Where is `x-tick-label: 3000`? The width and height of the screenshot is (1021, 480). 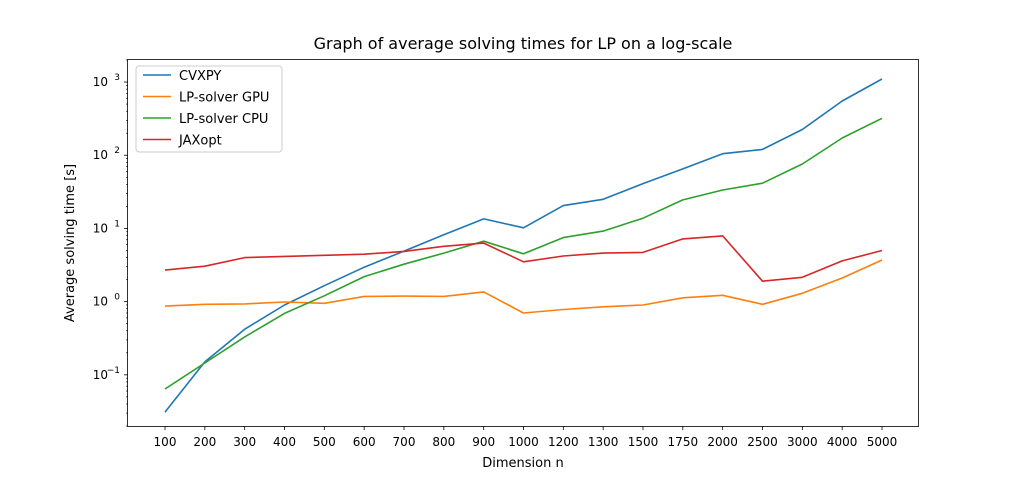 x-tick-label: 3000 is located at coordinates (802, 442).